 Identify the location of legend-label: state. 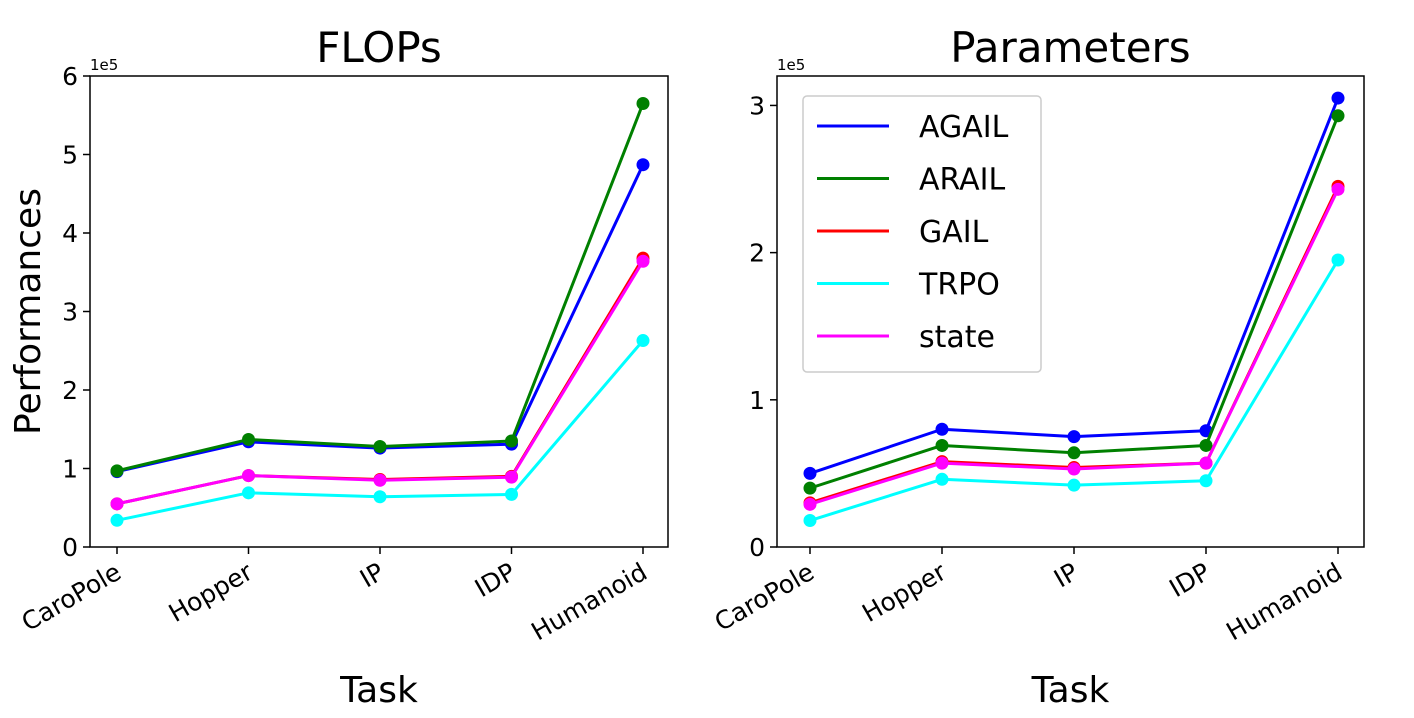
(957, 337).